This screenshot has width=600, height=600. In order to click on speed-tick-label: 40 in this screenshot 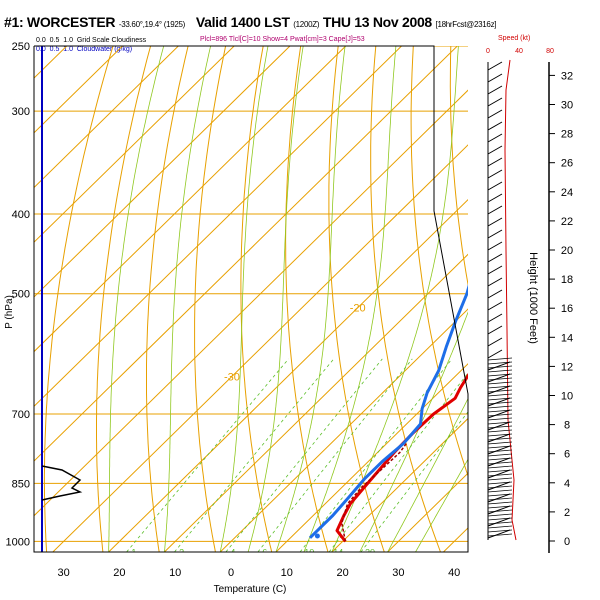, I will do `click(519, 51)`.